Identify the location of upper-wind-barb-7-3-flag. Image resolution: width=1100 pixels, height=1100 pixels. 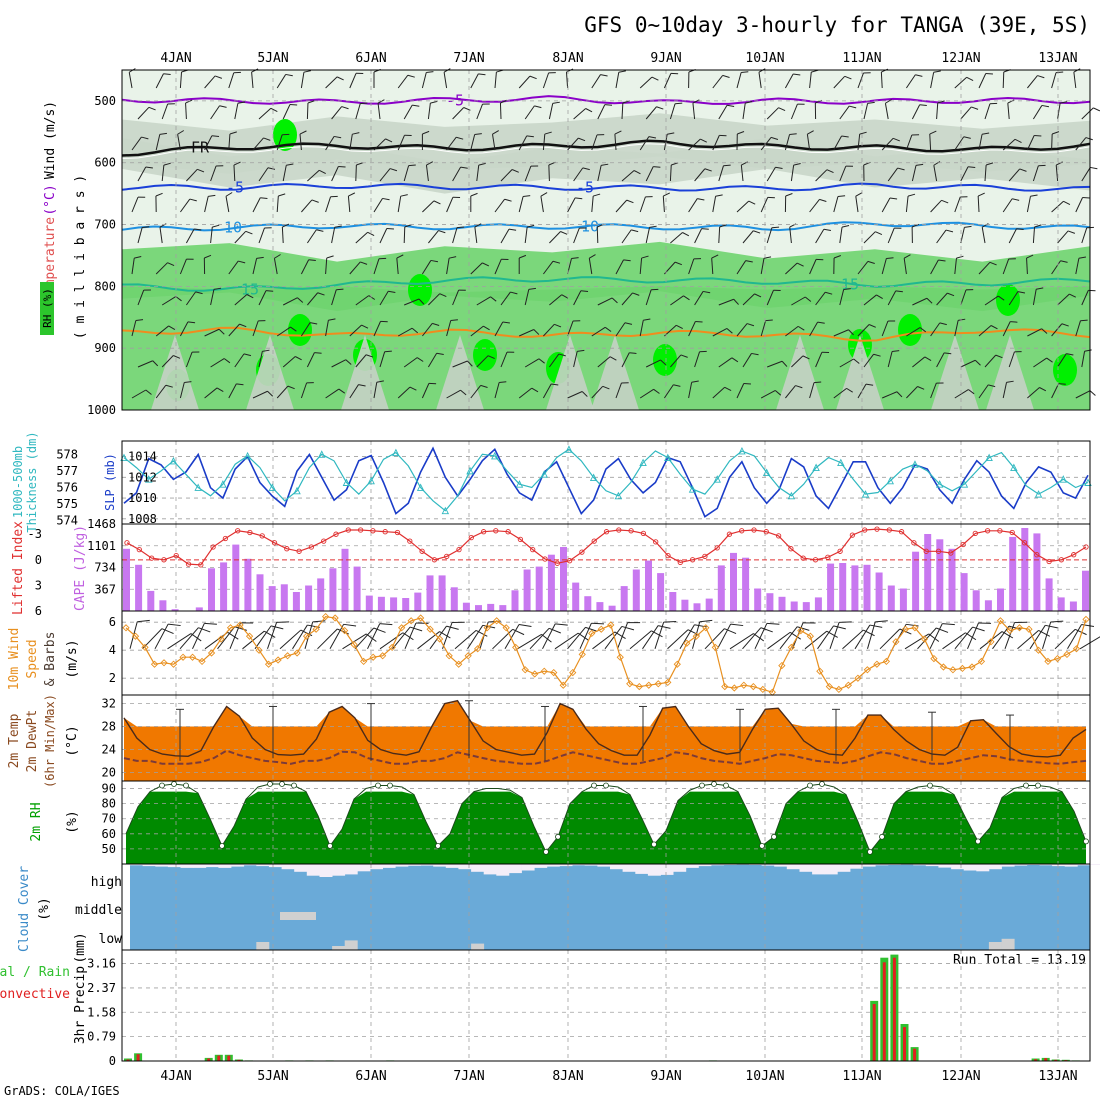
(322, 171).